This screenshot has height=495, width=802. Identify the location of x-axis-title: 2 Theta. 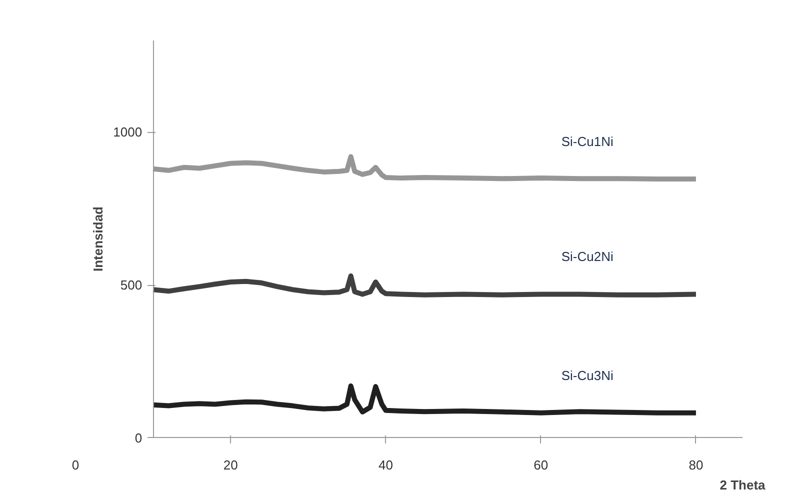
(743, 485).